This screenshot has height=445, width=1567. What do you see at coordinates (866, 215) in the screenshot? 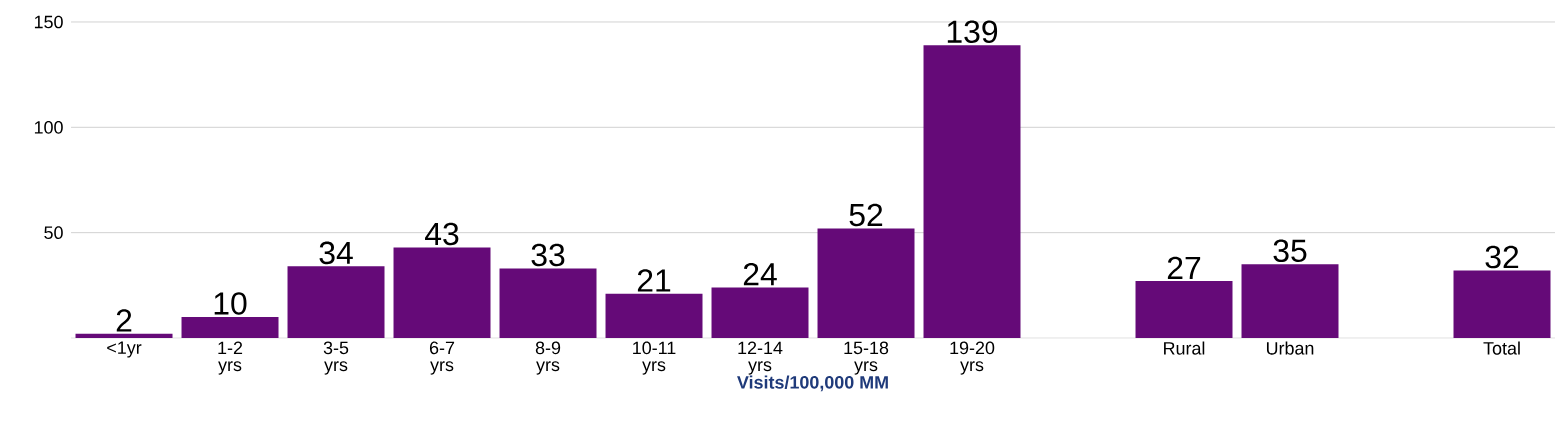
I see `data-label: 52` at bounding box center [866, 215].